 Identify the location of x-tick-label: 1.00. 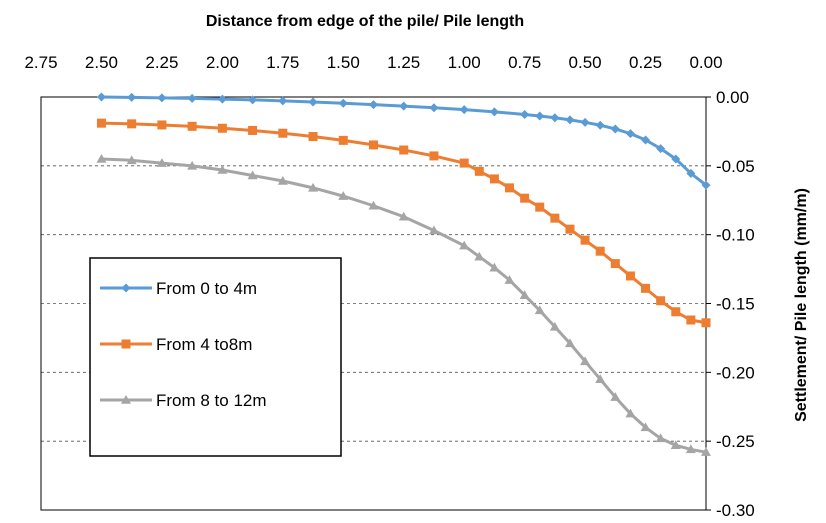
(464, 62).